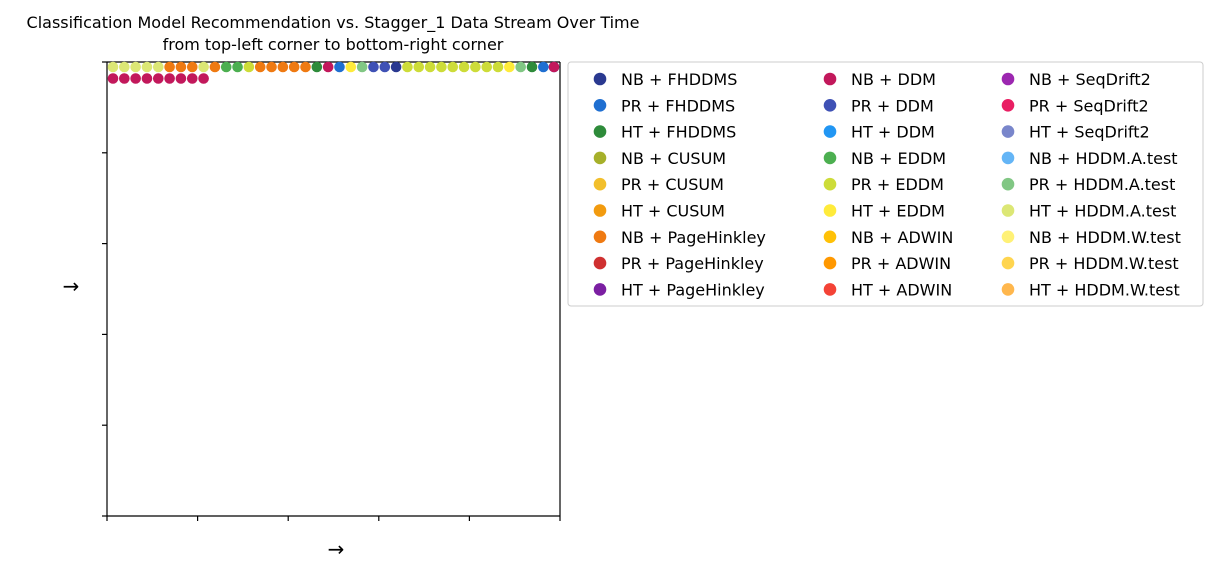 This screenshot has height=573, width=1218. What do you see at coordinates (1103, 158) in the screenshot?
I see `legend-label: NB + HDDM.A.test` at bounding box center [1103, 158].